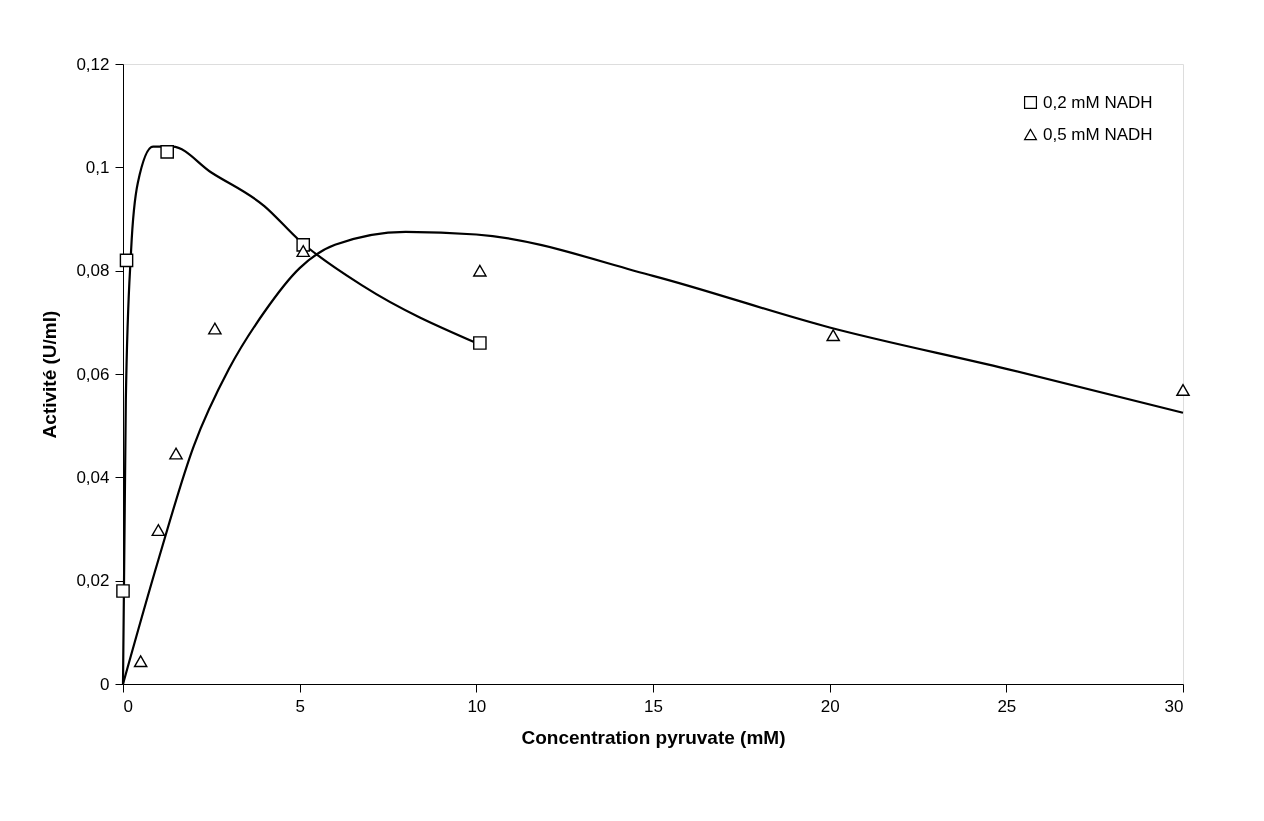 Image resolution: width=1264 pixels, height=821 pixels. Describe the element at coordinates (93, 64) in the screenshot. I see `y-tick-label: 0,12` at that location.